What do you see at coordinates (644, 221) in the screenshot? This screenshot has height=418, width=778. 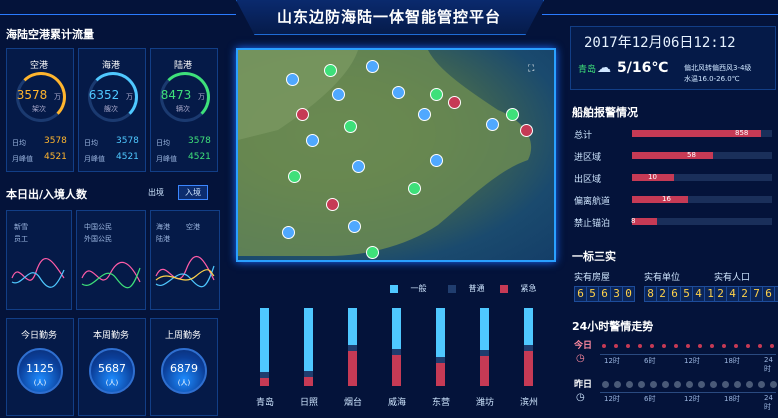 I see `ship-bar` at bounding box center [644, 221].